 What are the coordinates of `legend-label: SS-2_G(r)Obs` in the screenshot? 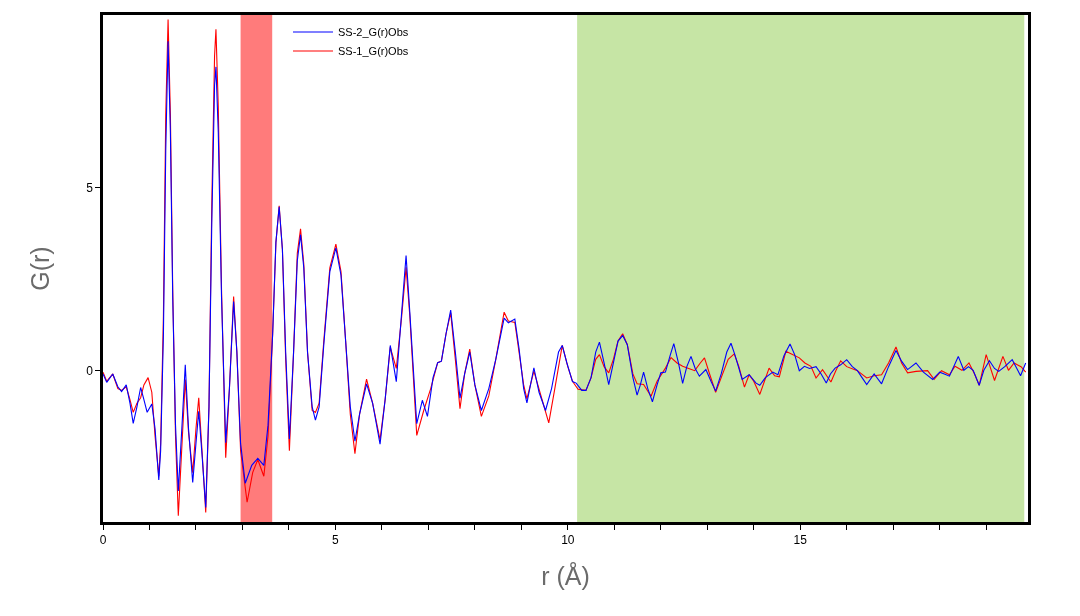 It's located at (373, 32).